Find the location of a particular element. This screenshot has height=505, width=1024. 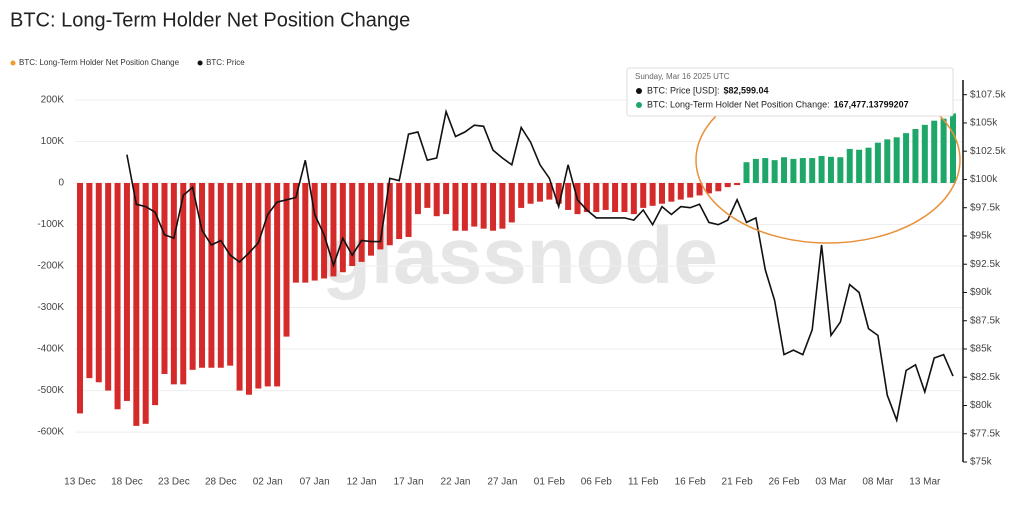

y2-tick-label: $92.5k is located at coordinates (985, 264).